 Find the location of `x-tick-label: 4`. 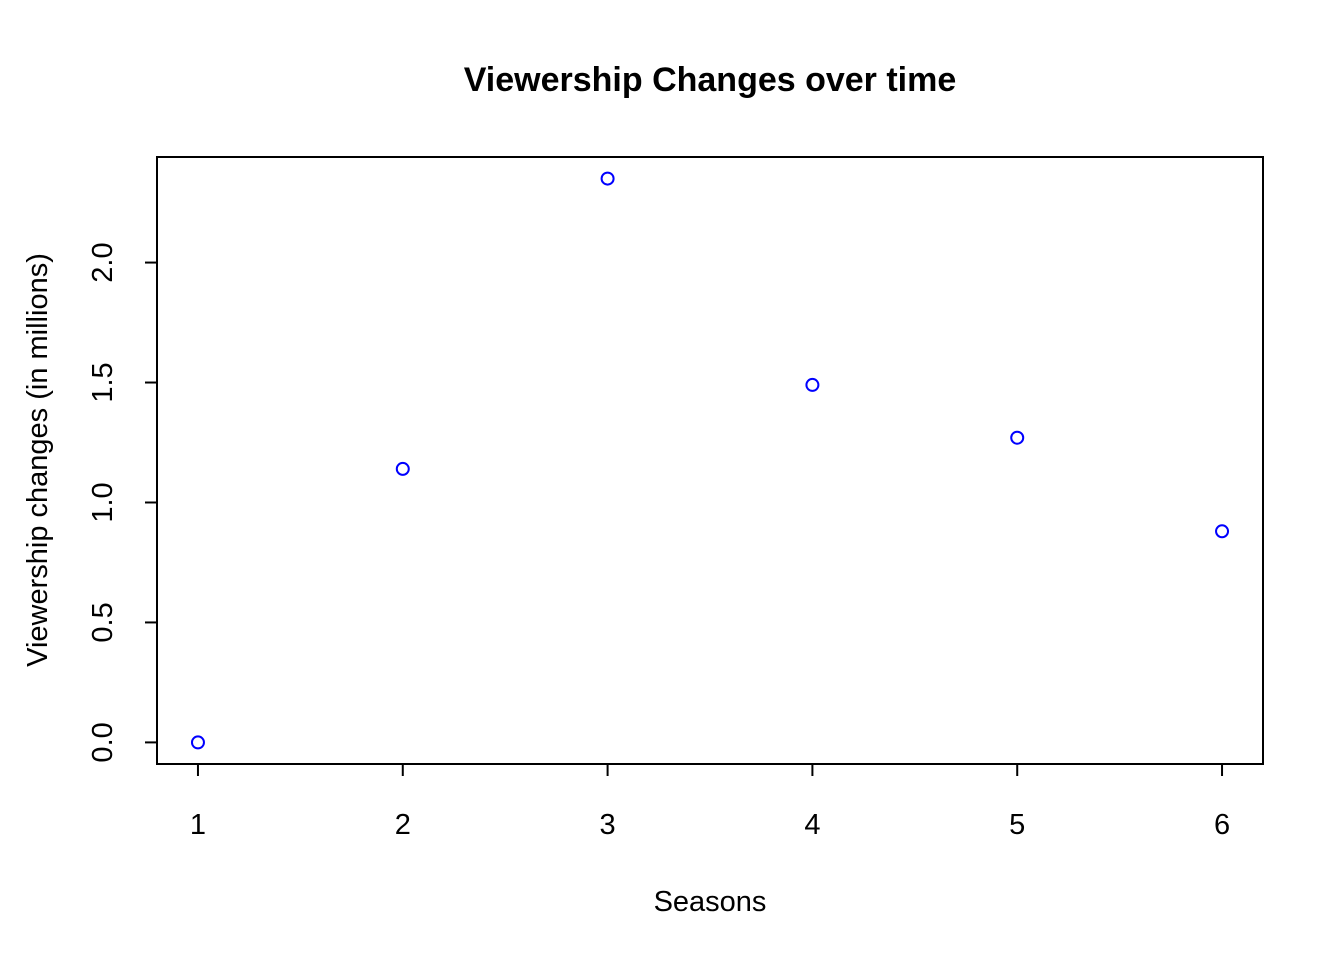

x-tick-label: 4 is located at coordinates (812, 825).